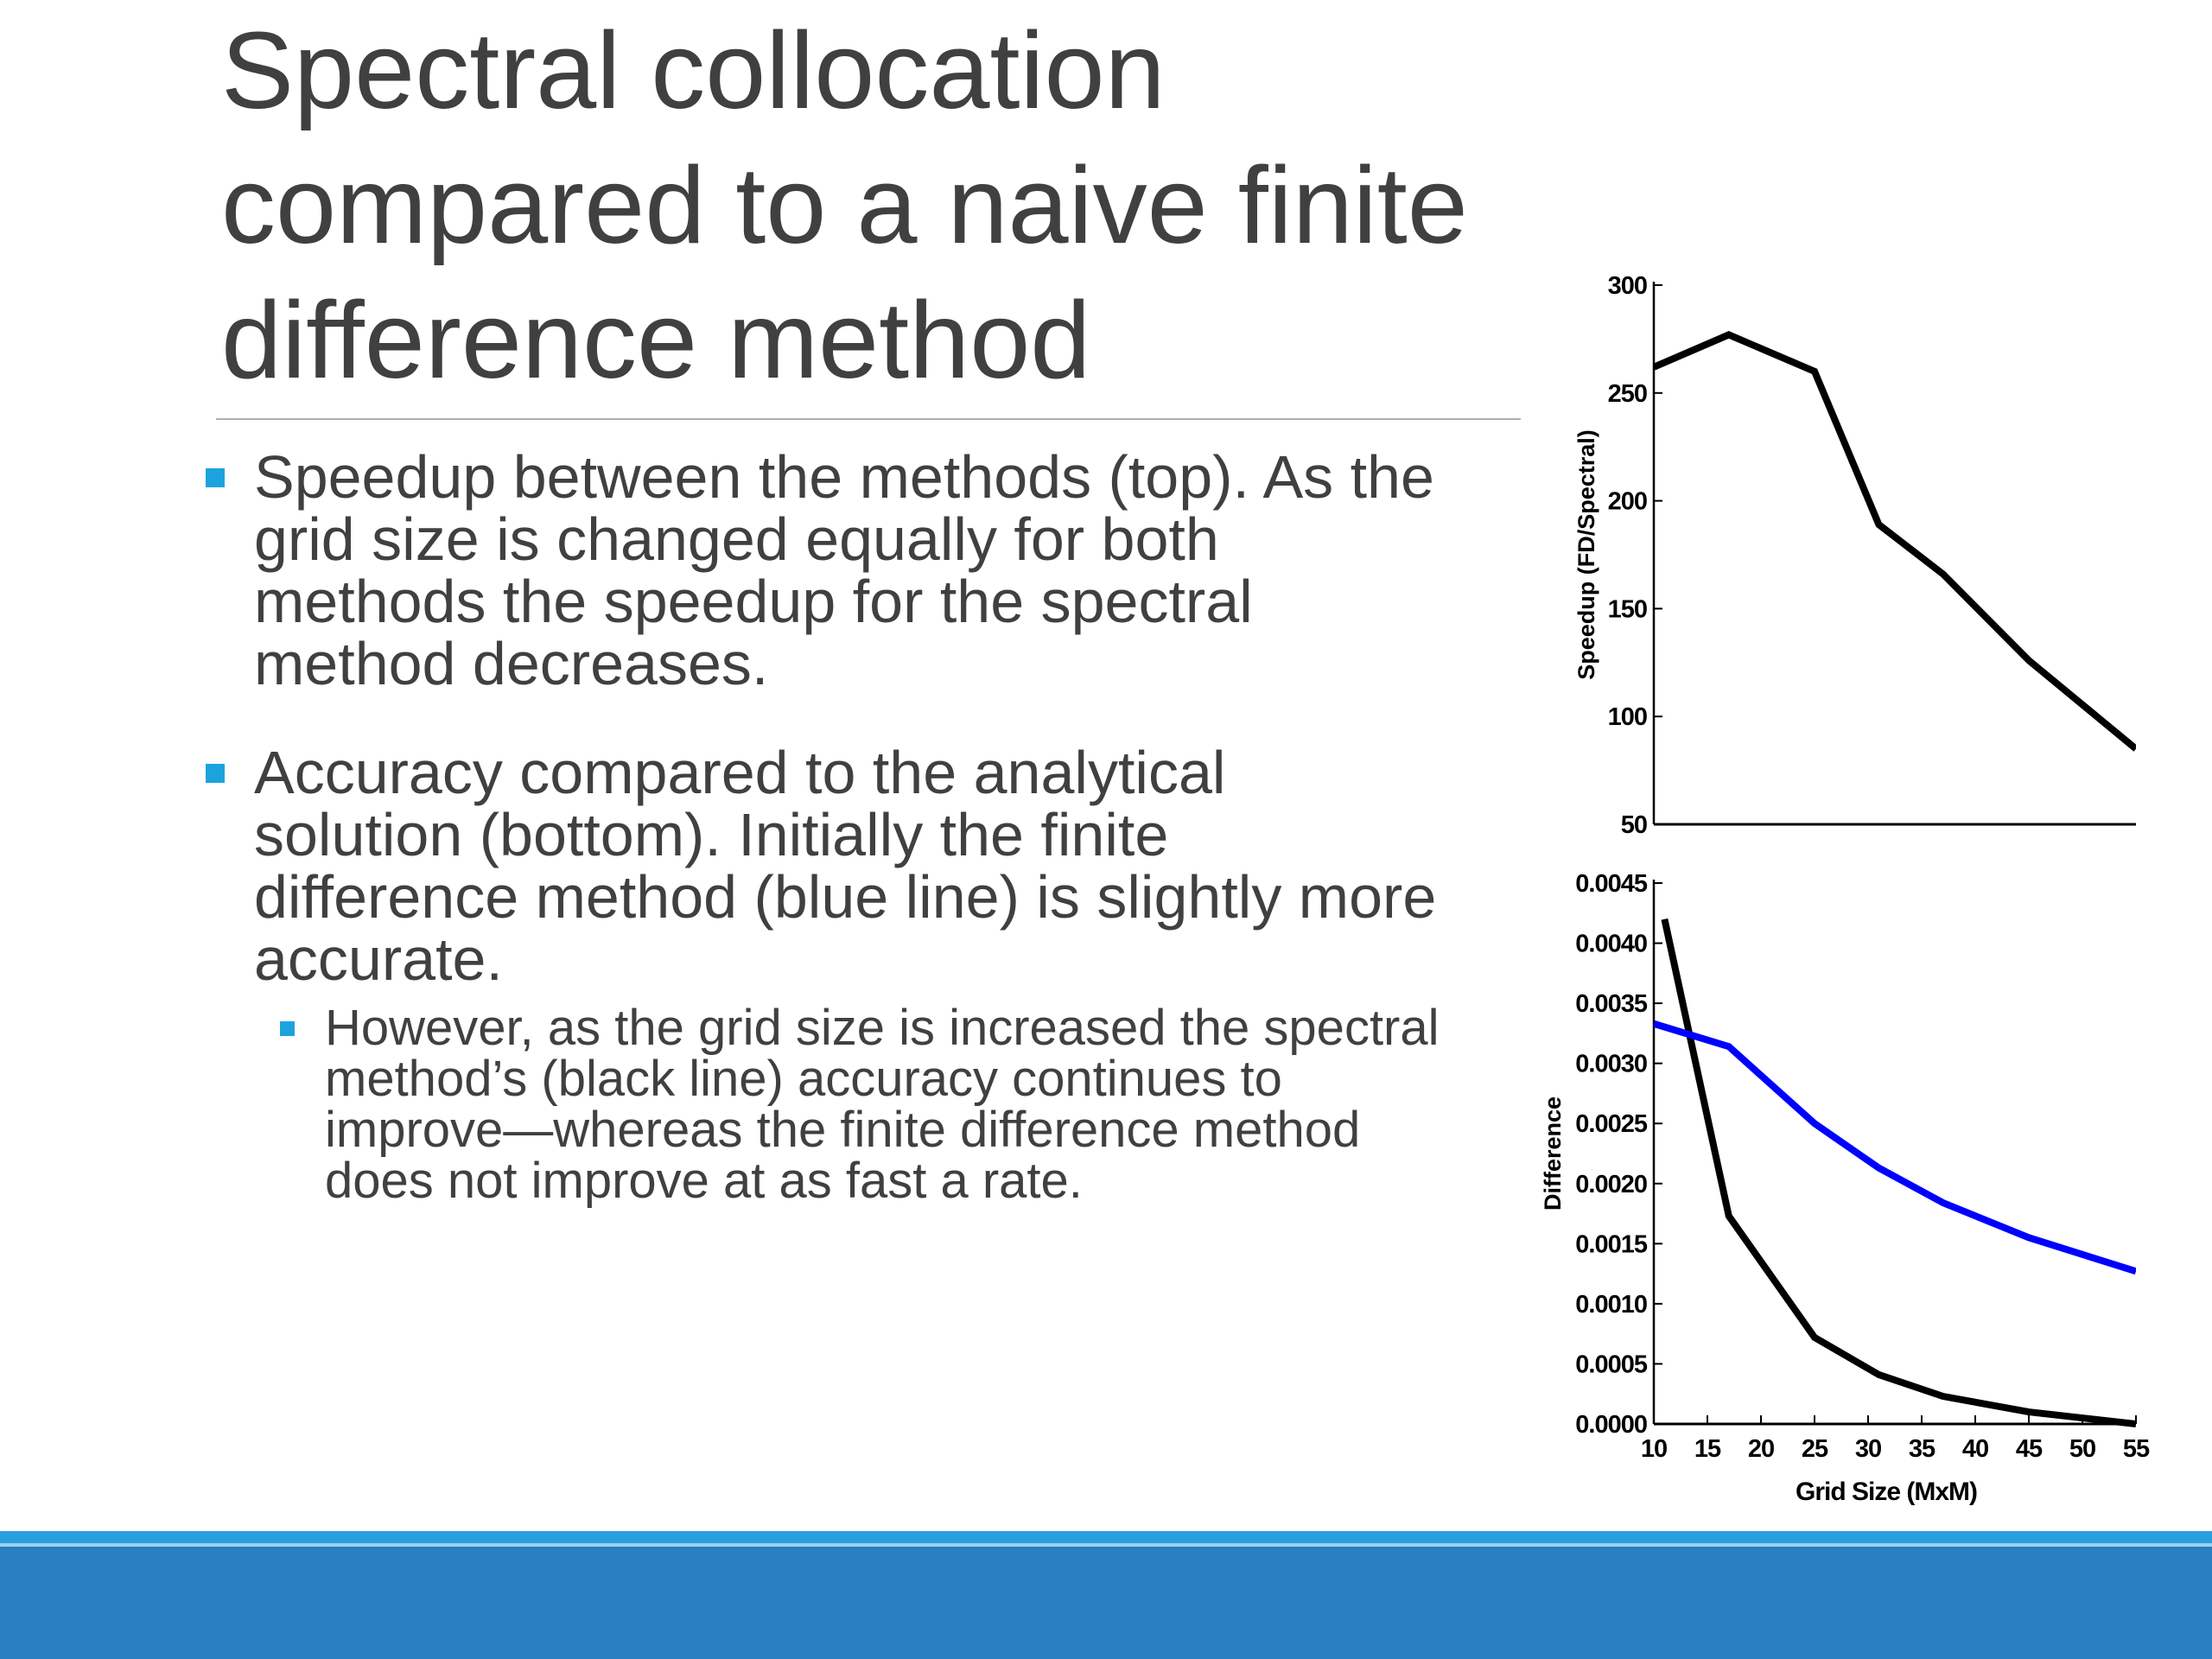 The width and height of the screenshot is (2212, 1659). What do you see at coordinates (1815, 1449) in the screenshot?
I see `x-tick-label: 25` at bounding box center [1815, 1449].